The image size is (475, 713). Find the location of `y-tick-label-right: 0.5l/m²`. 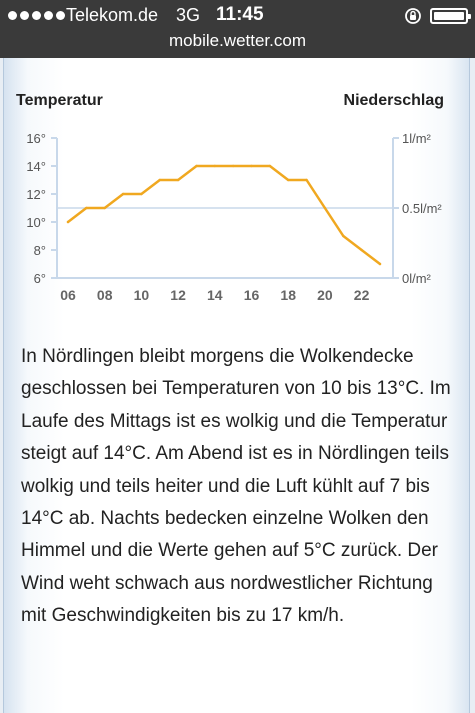

y-tick-label-right: 0.5l/m² is located at coordinates (422, 208).